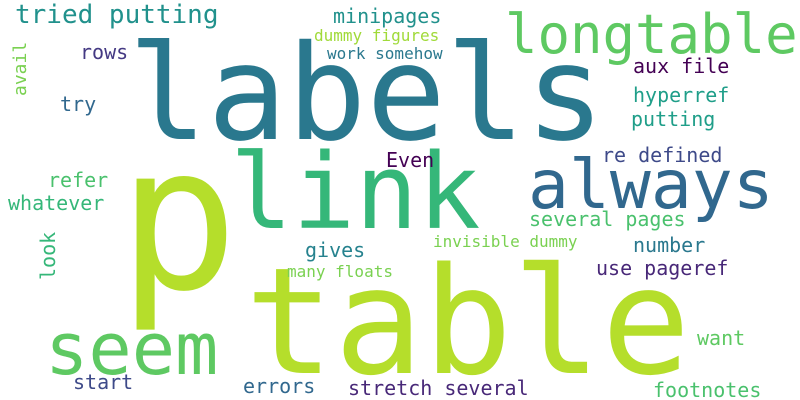  I want to click on word-link: link, so click(355, 192).